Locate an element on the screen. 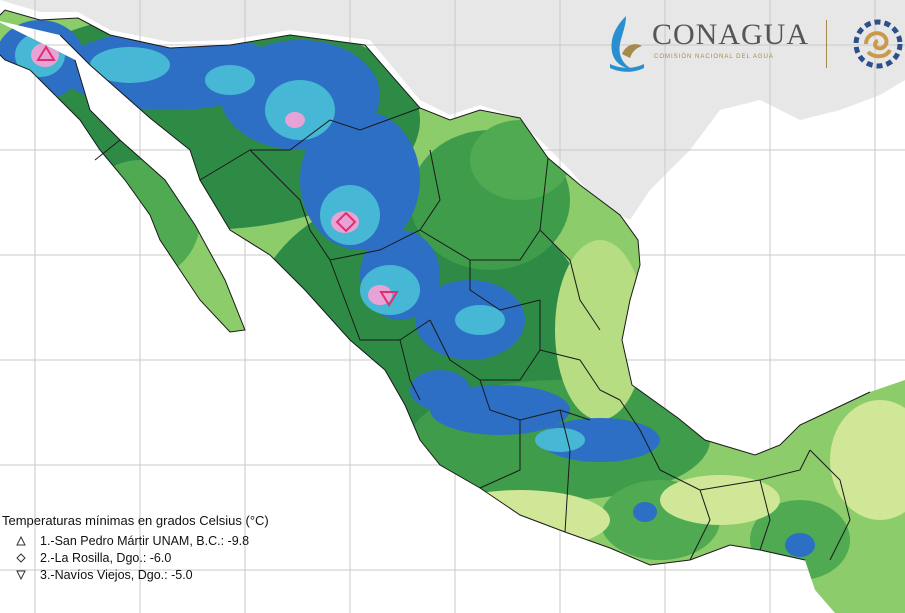 This screenshot has width=905, height=613. legend-item-label: 2.-La Rosilla, Dgo.: -6.0 is located at coordinates (106, 557).